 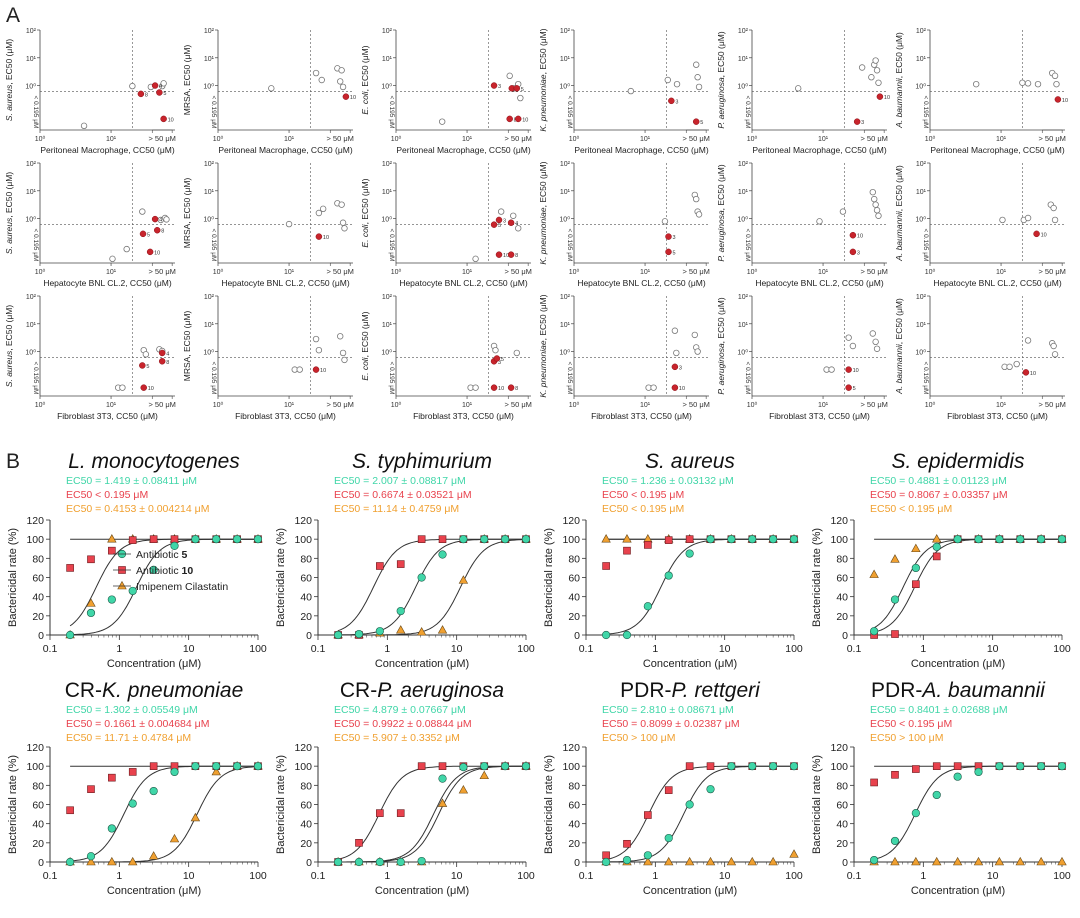 What do you see at coordinates (577, 636) in the screenshot?
I see `y-tick-label: 0` at bounding box center [577, 636].